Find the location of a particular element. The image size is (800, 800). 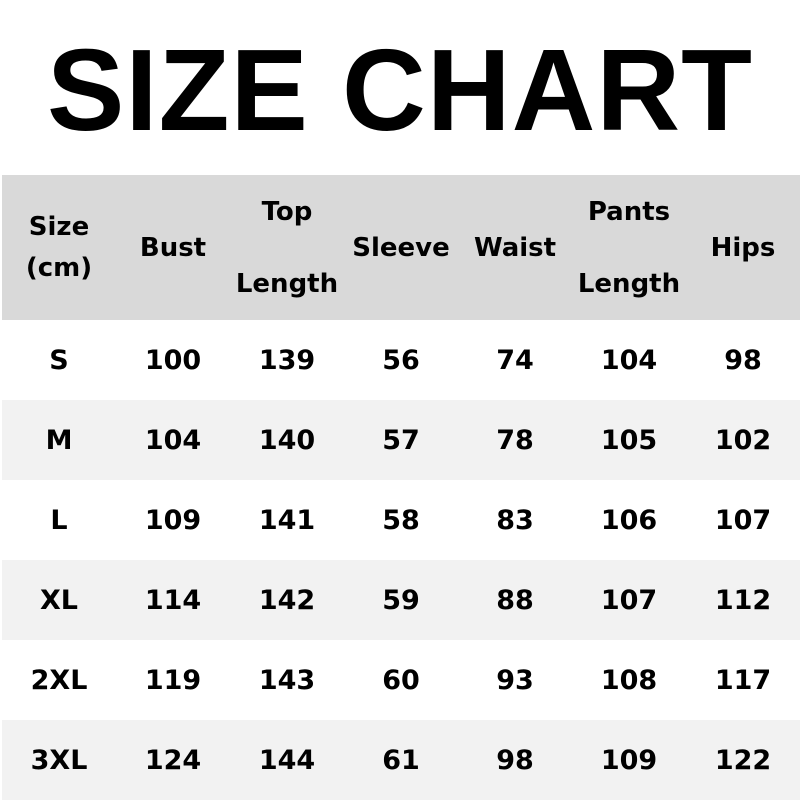

header-size-line2: (cm) is located at coordinates (59, 267).